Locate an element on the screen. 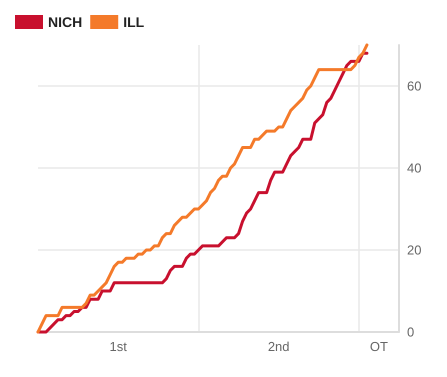  legend-label: ILL is located at coordinates (134, 22).